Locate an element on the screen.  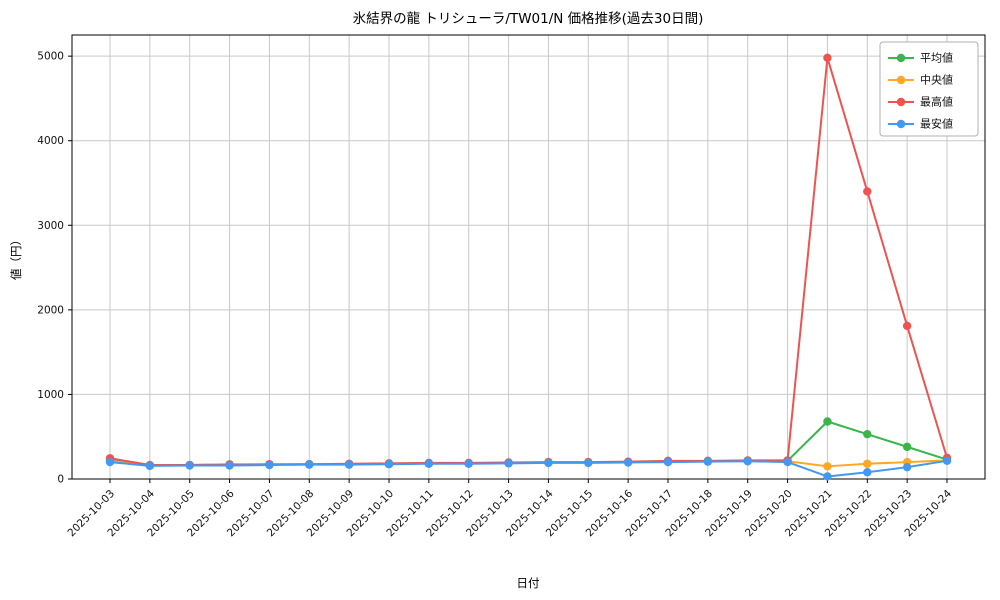
y-tick-label: 0 is located at coordinates (60, 480).